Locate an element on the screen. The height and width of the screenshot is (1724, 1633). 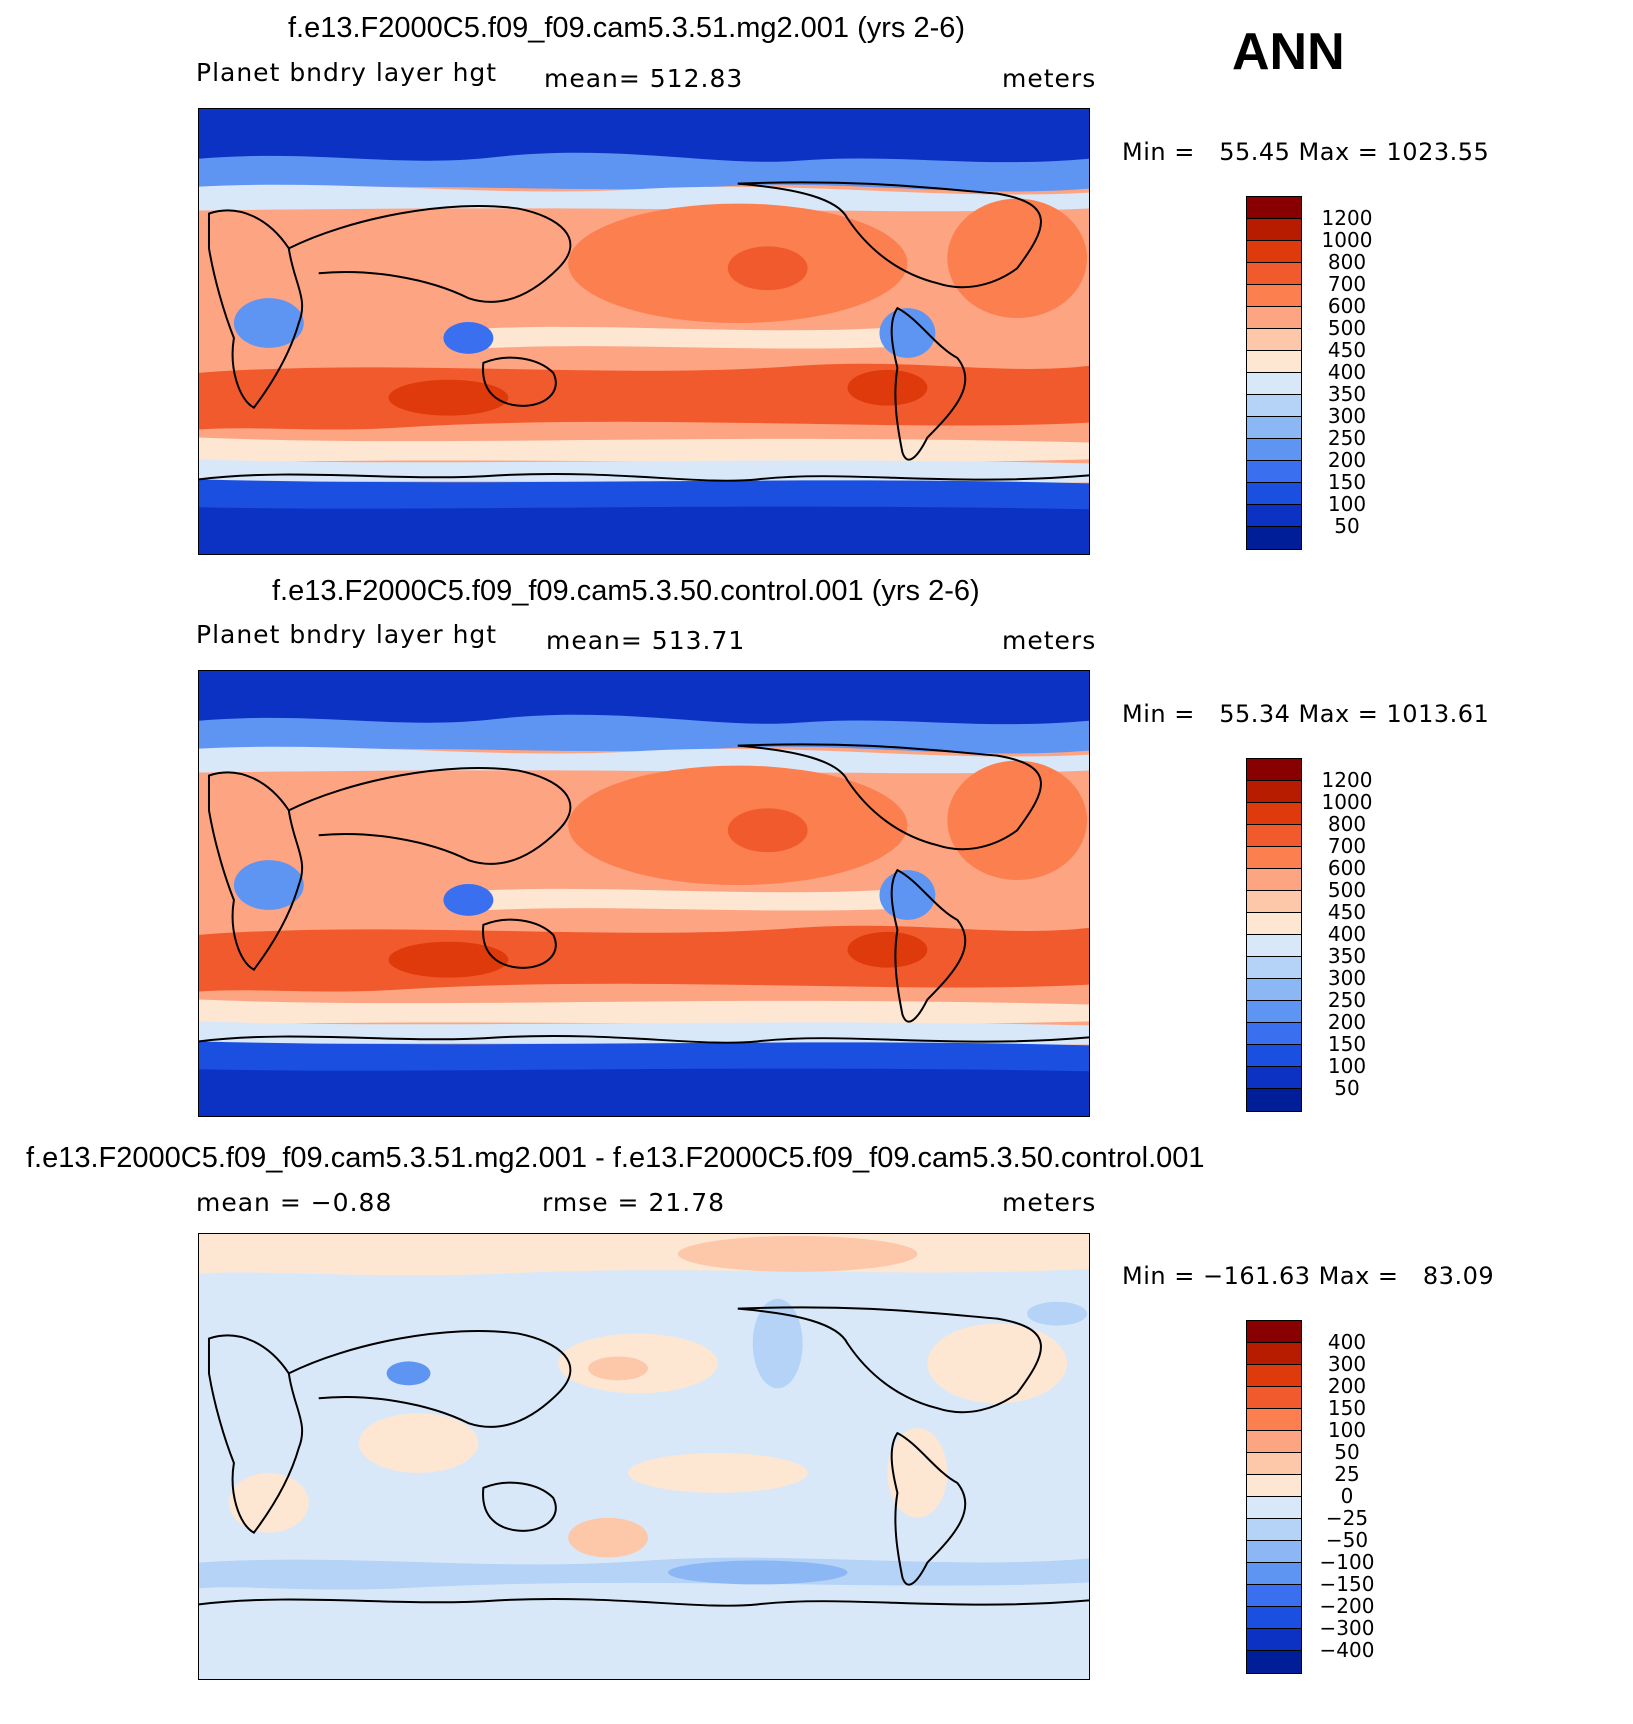
panel-2-units: meters is located at coordinates (1049, 640).